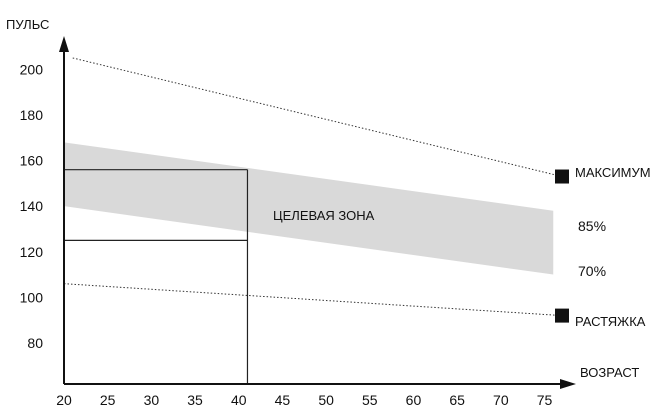 The width and height of the screenshot is (665, 409). Describe the element at coordinates (370, 400) in the screenshot. I see `x-tick-label: 55` at that location.